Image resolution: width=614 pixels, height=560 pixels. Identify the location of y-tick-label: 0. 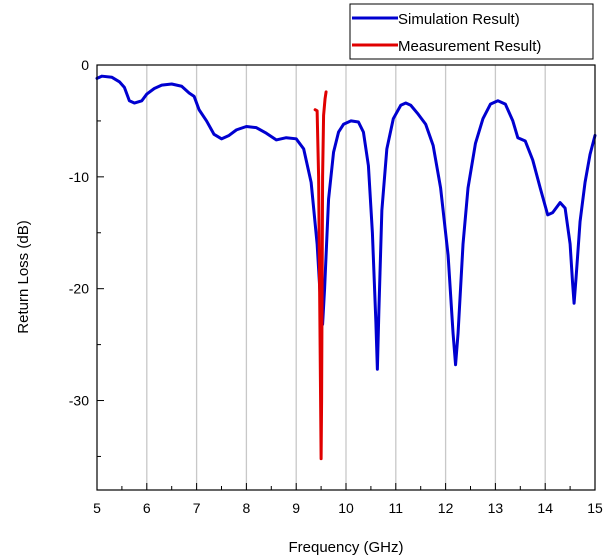
(85, 65).